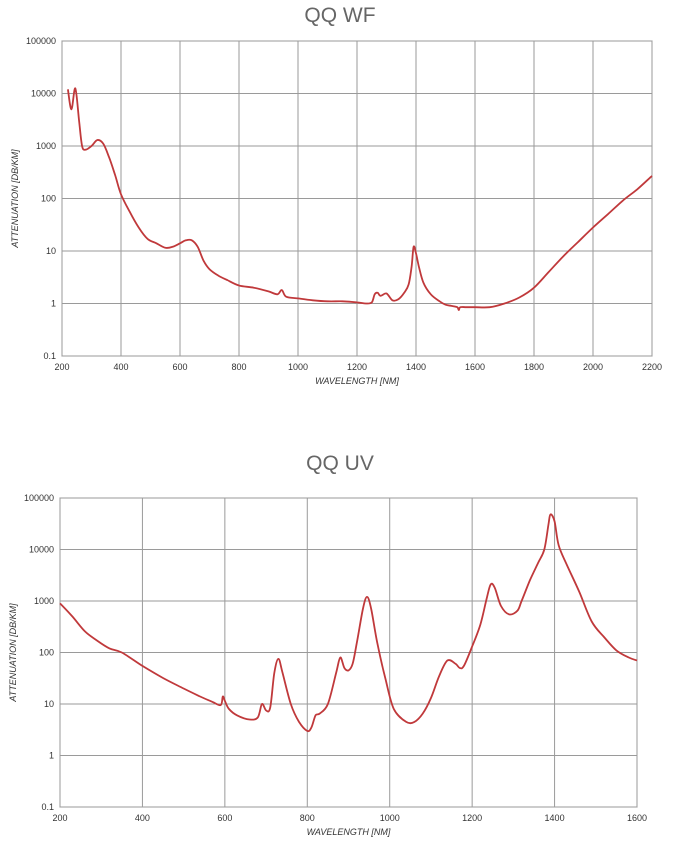 The width and height of the screenshot is (680, 847). What do you see at coordinates (534, 367) in the screenshot?
I see `x-tick-label: 1800` at bounding box center [534, 367].